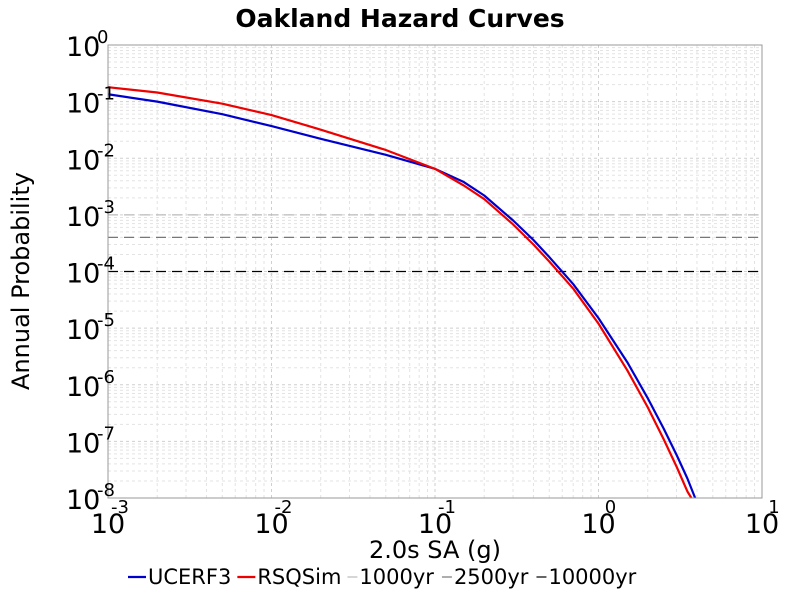  I want to click on y-tick-exponent: -6, so click(106, 377).